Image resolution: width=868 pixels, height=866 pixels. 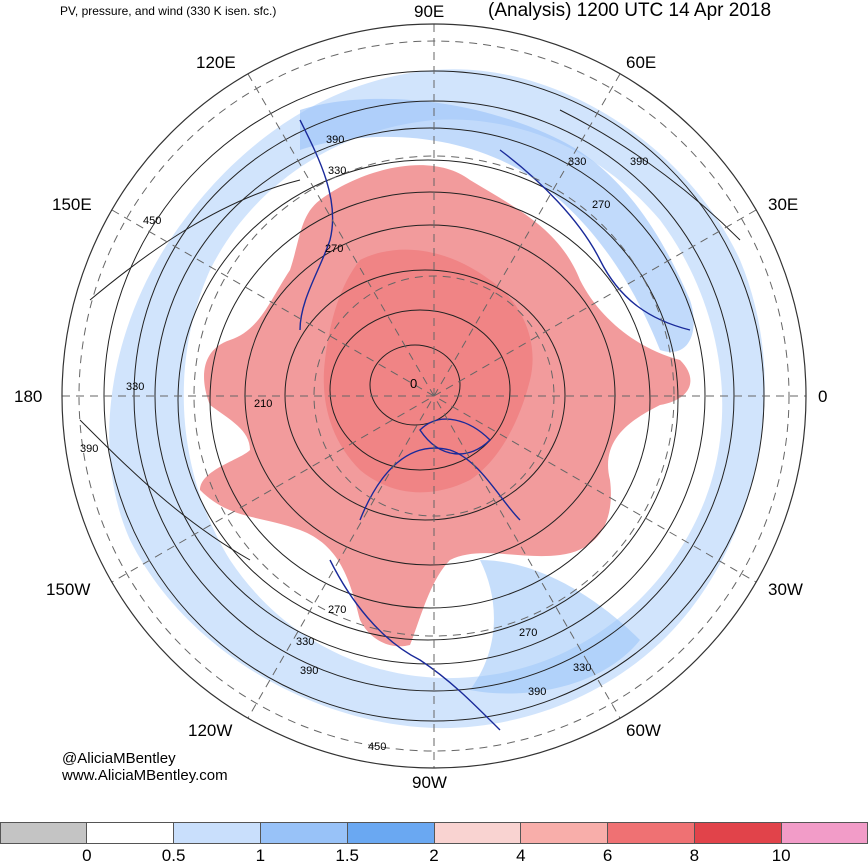 I want to click on longitude-label-120w: 120W, so click(x=210, y=730).